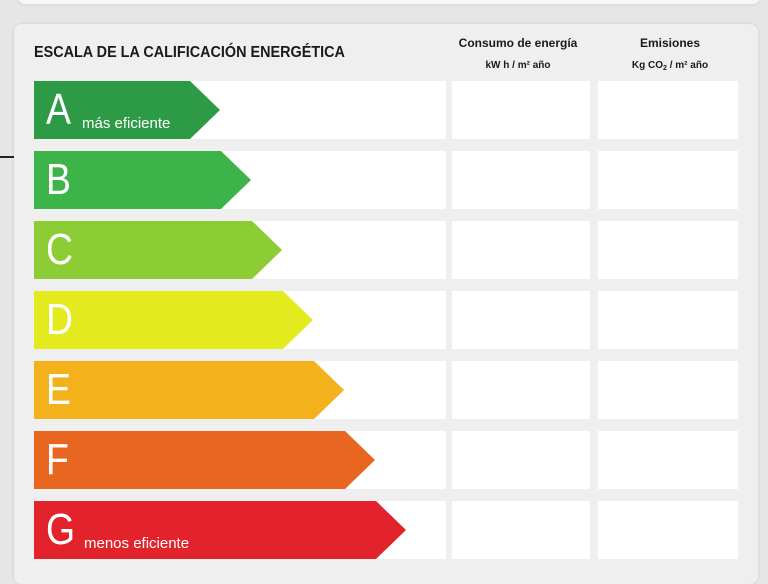 The height and width of the screenshot is (584, 768). What do you see at coordinates (60, 319) in the screenshot?
I see `rating-letter-d: D` at bounding box center [60, 319].